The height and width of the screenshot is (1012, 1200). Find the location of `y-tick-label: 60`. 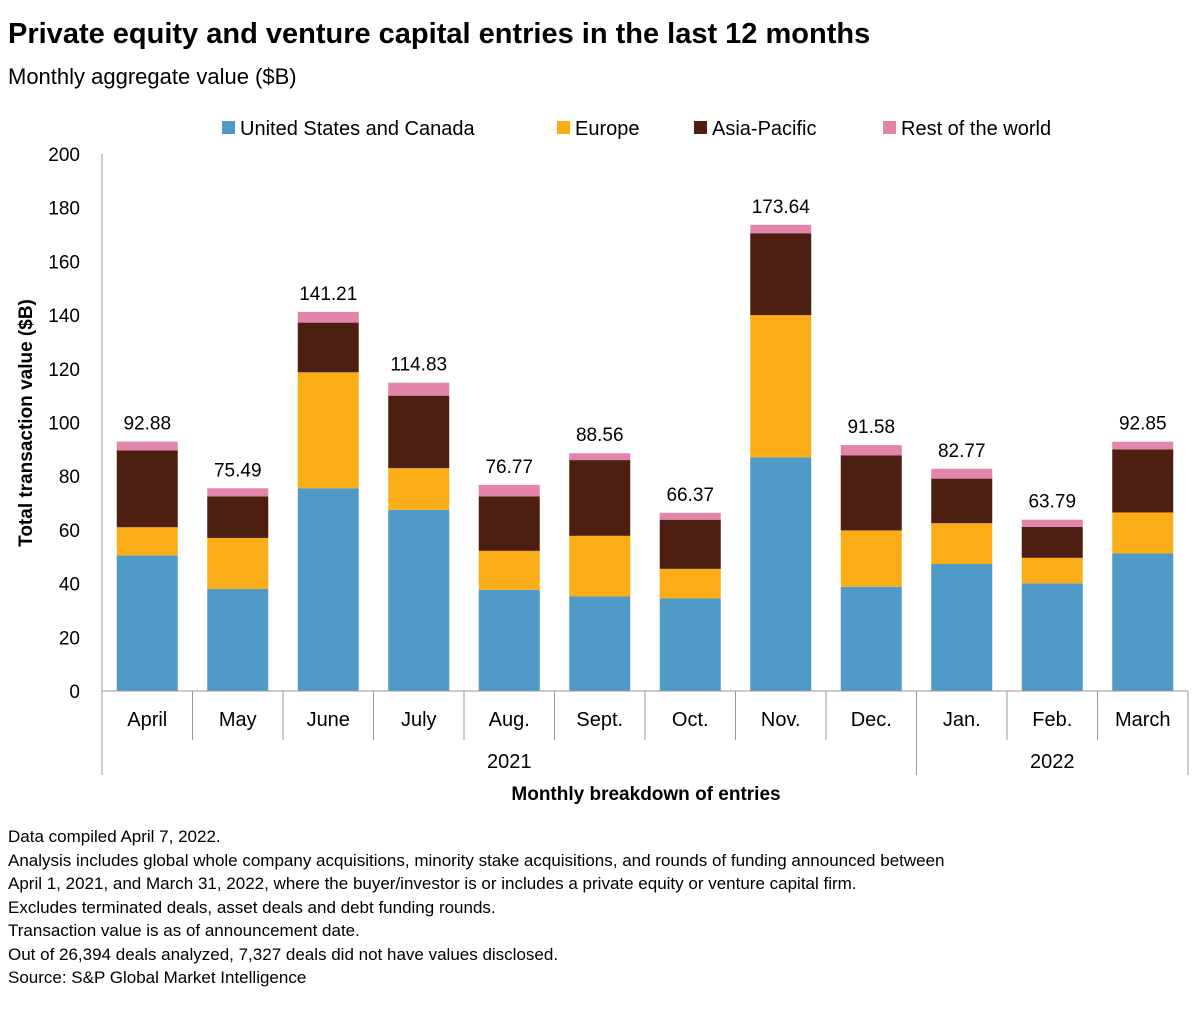

y-tick-label: 60 is located at coordinates (69, 531).